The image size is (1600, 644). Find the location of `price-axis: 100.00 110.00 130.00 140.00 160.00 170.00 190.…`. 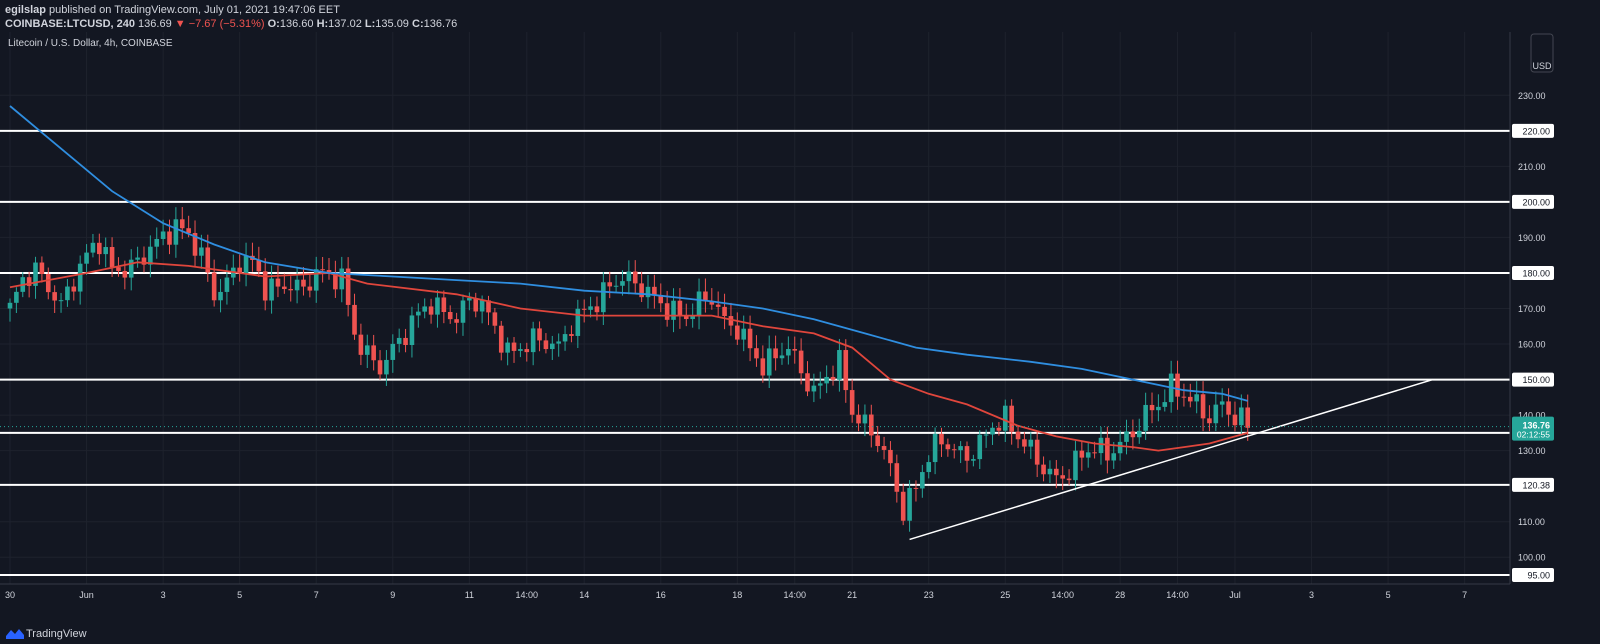

price-axis: 100.00 110.00 130.00 140.00 160.00 170.00 190.… is located at coordinates (1532, 327).